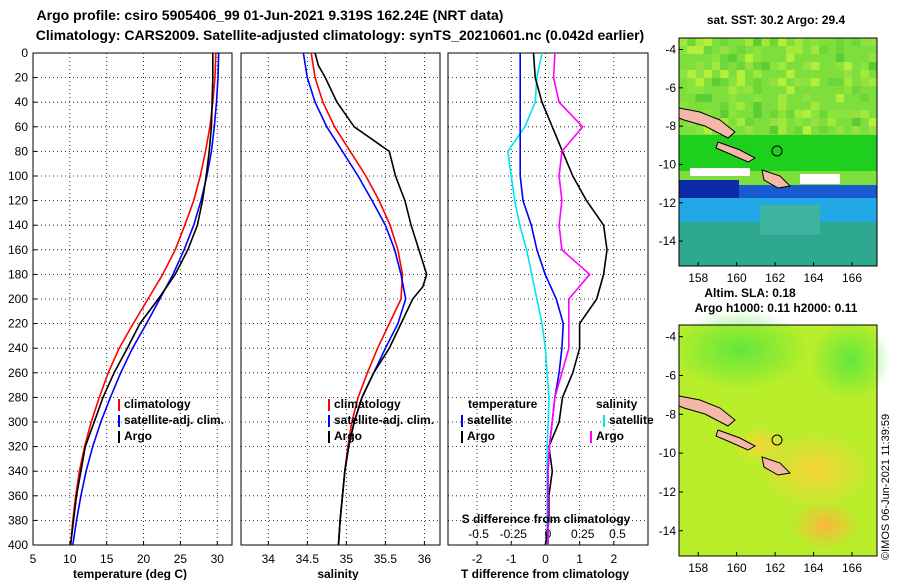 The height and width of the screenshot is (580, 900). What do you see at coordinates (750, 293) in the screenshot?
I see `sla-map-title-1: Altim. SLA: 0.18` at bounding box center [750, 293].